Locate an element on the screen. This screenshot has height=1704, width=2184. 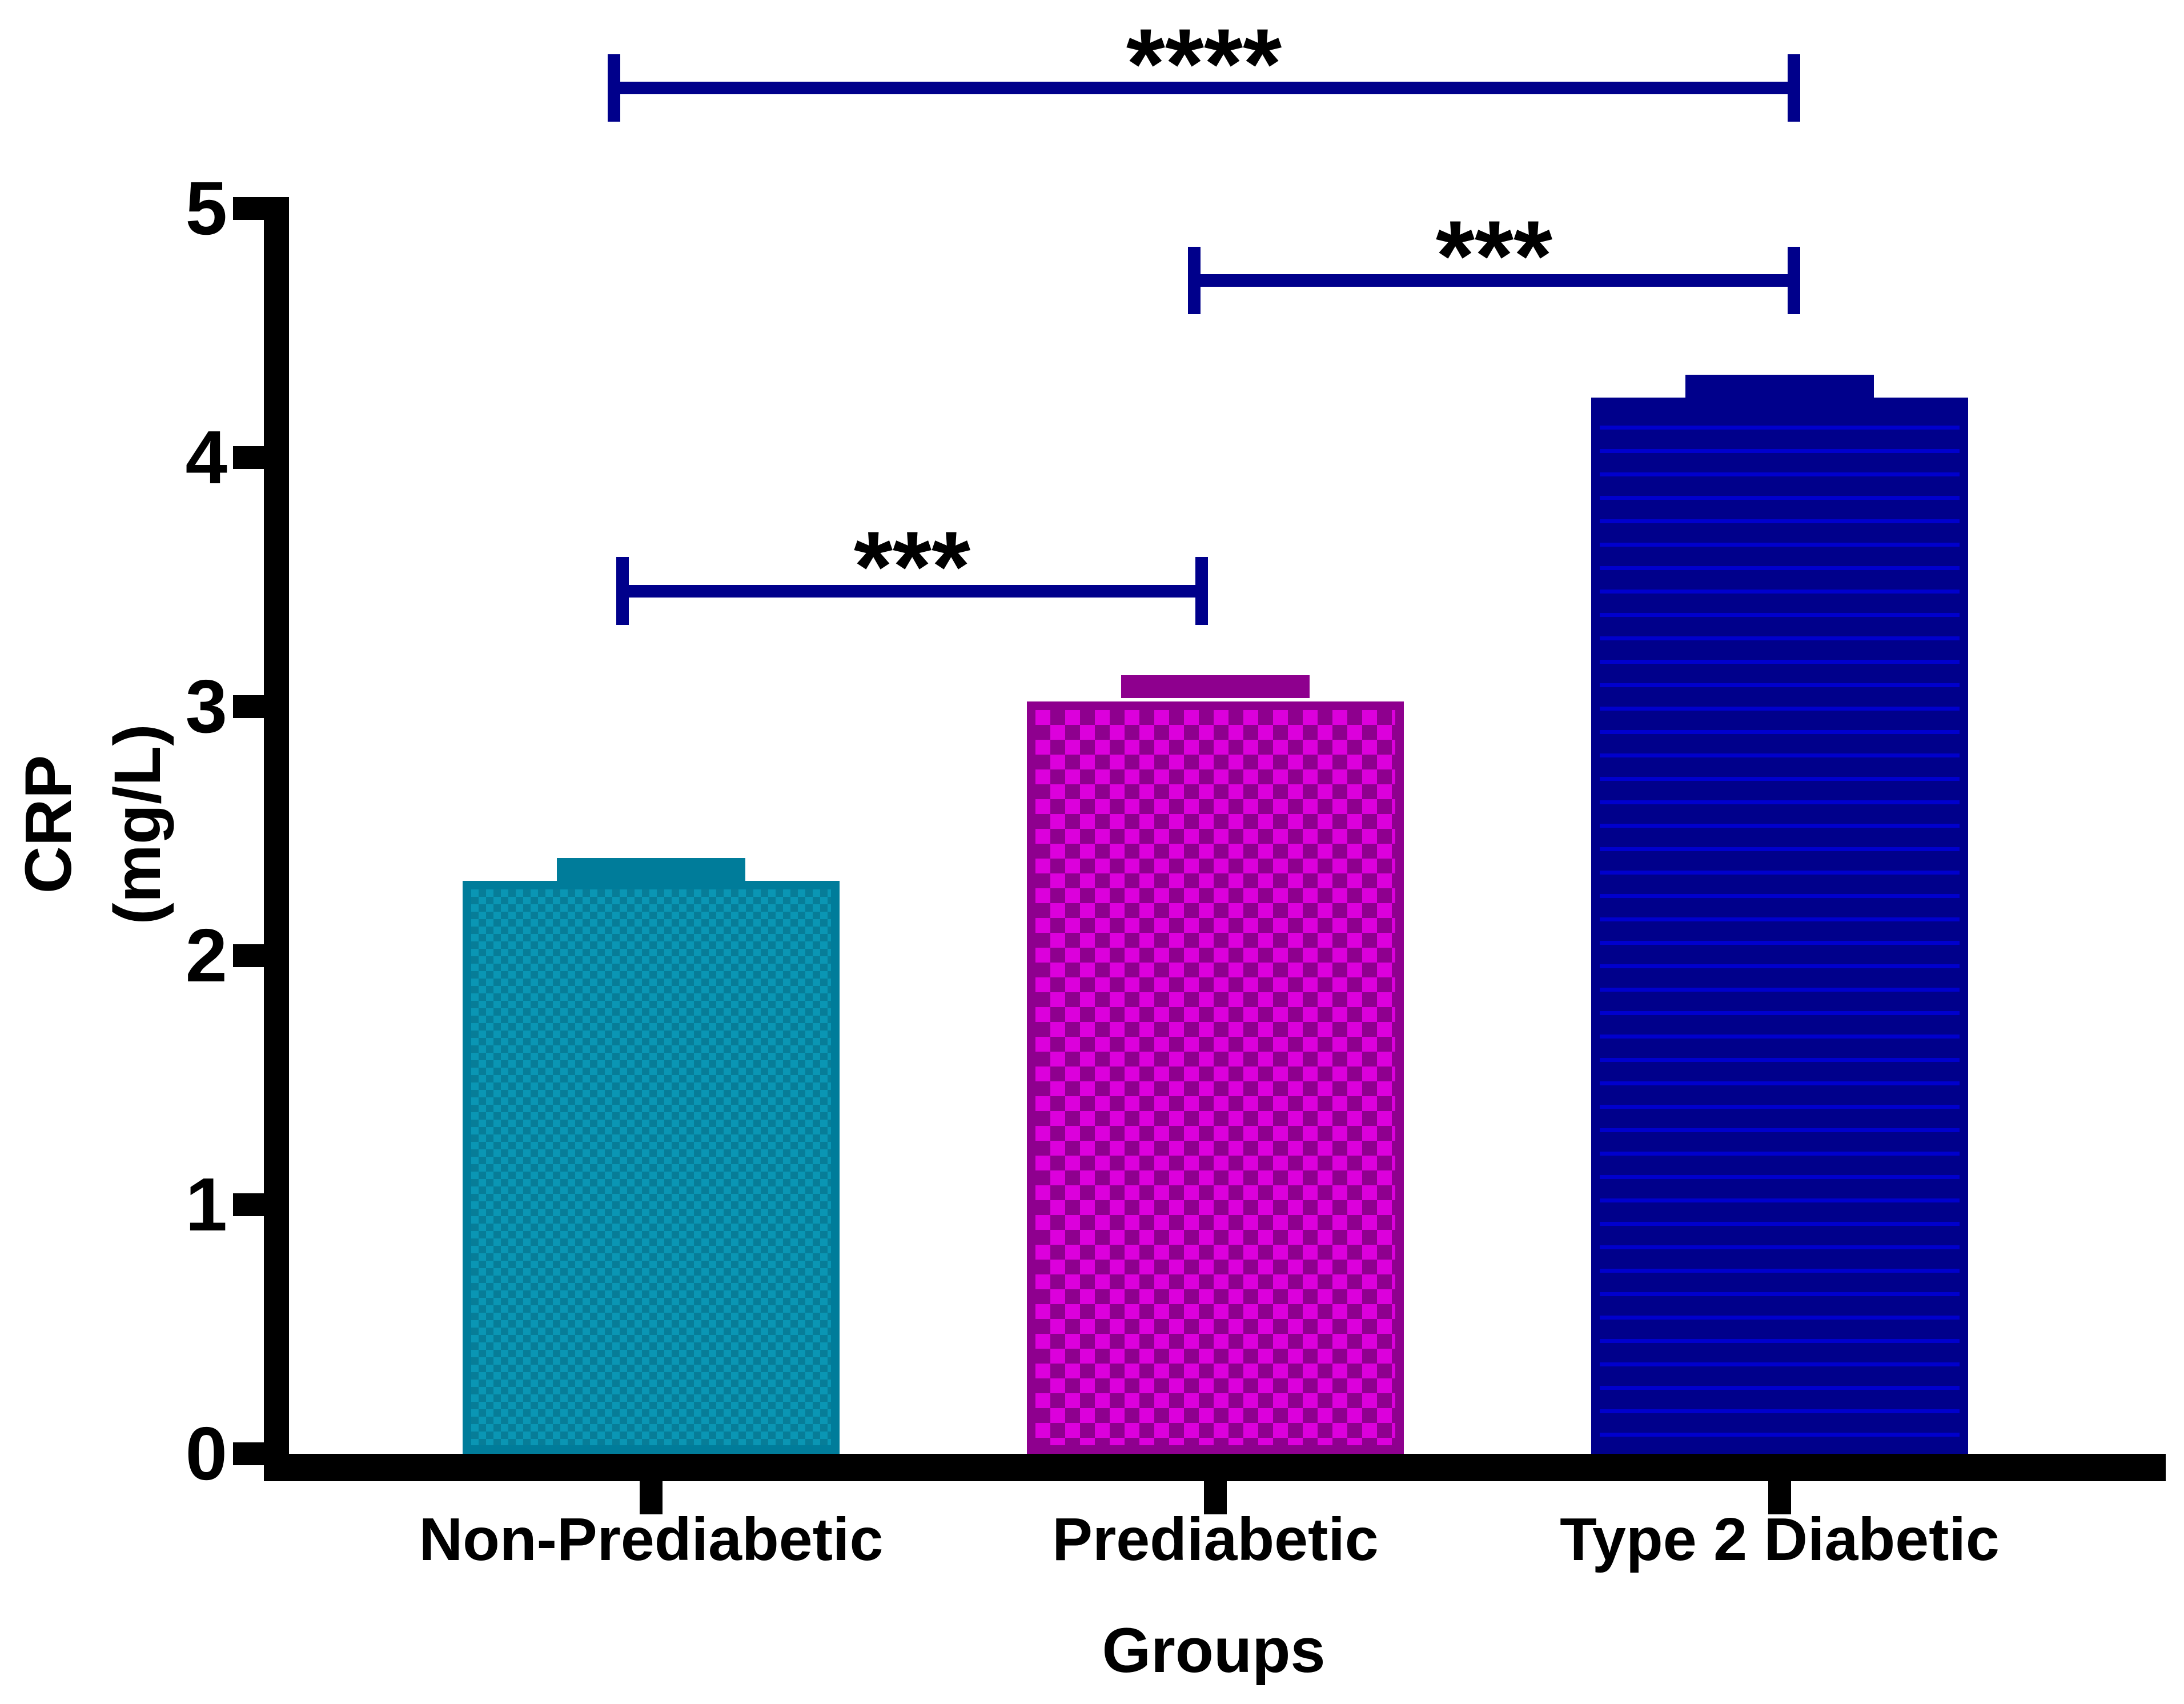
y-tick-label-3: 3 is located at coordinates (206, 706).